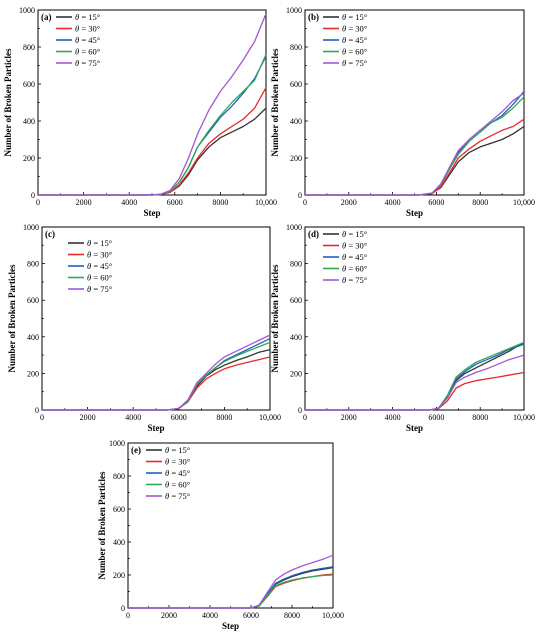  I want to click on panel-label: (d), so click(313, 234).